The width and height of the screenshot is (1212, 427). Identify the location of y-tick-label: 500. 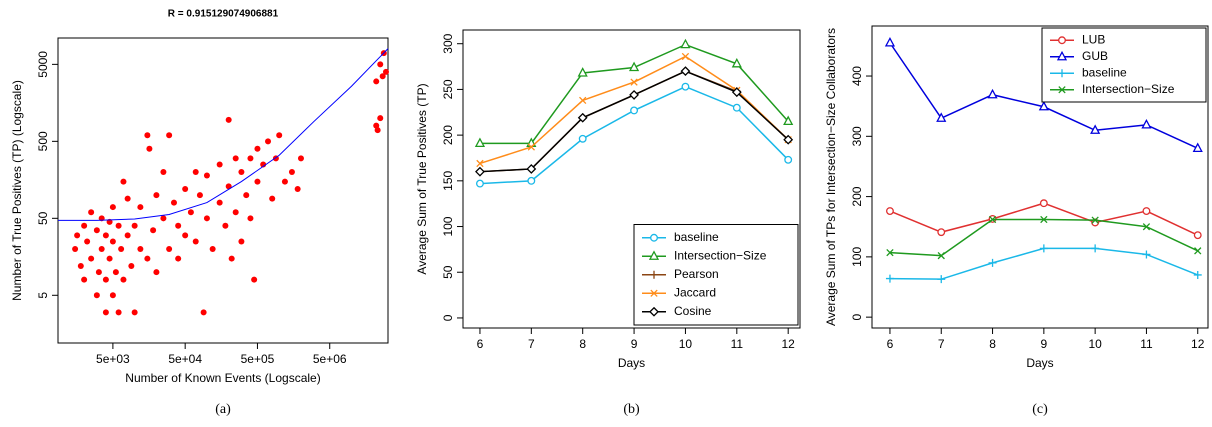
(43, 141).